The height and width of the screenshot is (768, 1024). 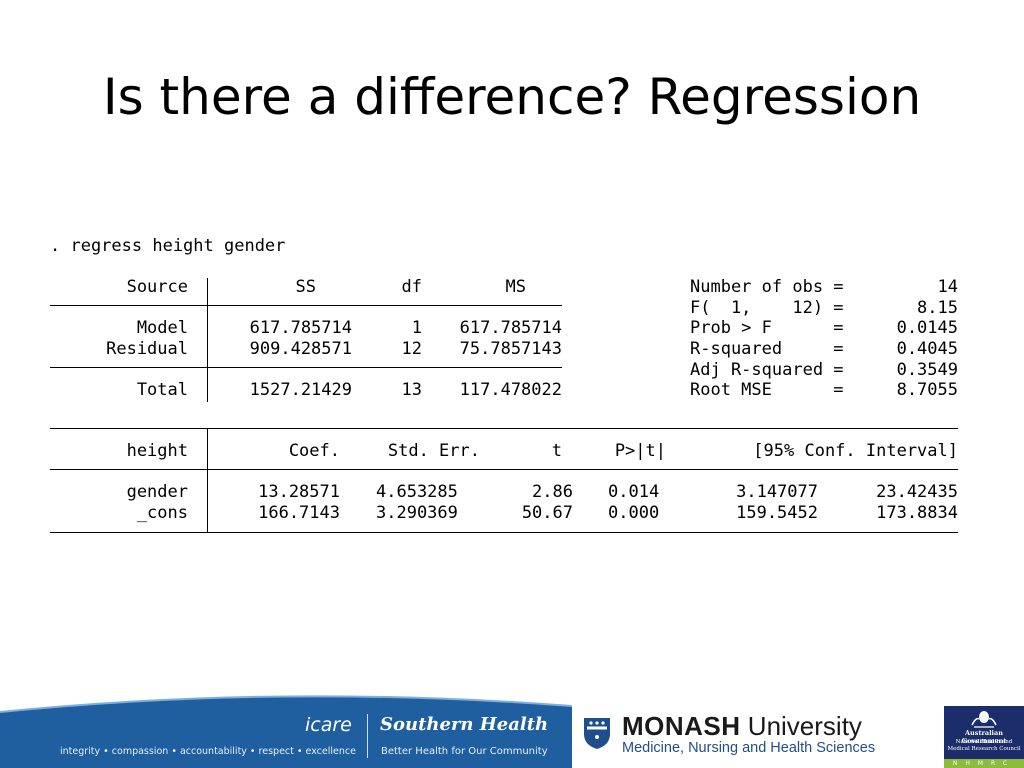 What do you see at coordinates (640, 451) in the screenshot?
I see `coef-header-p: P>|t|` at bounding box center [640, 451].